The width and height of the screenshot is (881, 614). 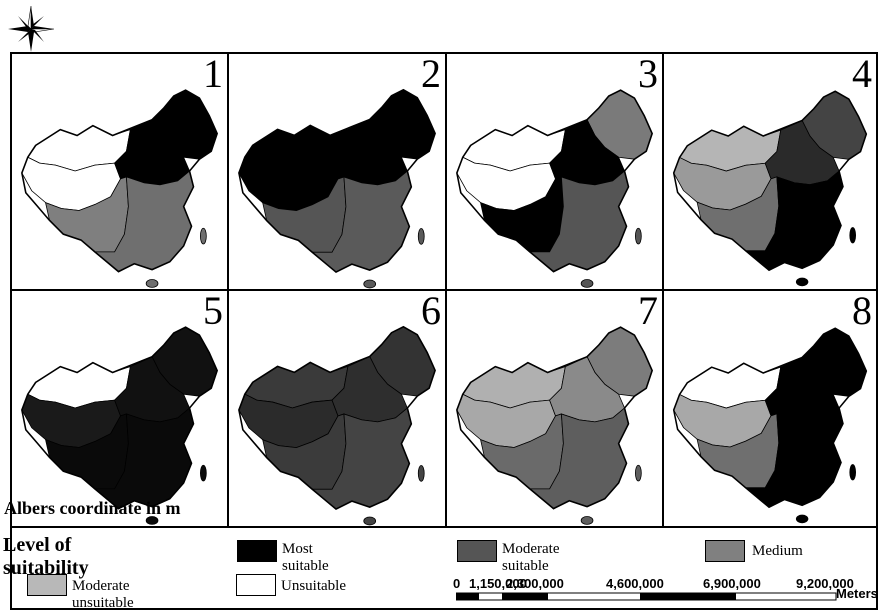 I want to click on scale-bar-graphic, so click(x=647, y=597).